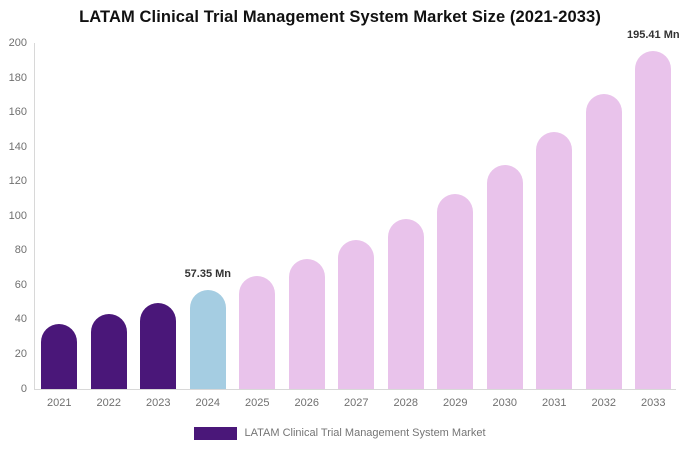 This screenshot has width=680, height=450. I want to click on y-axis-line, so click(34, 216).